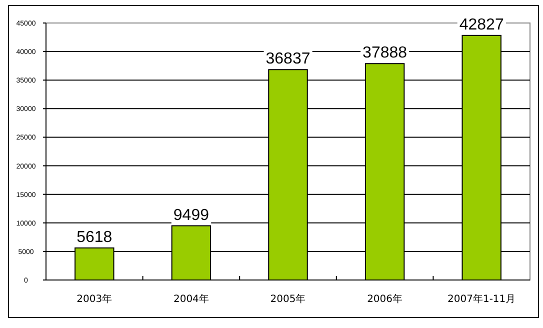 This screenshot has width=543, height=328. What do you see at coordinates (482, 299) in the screenshot?
I see `x-tick-label: 2007年1-11月` at bounding box center [482, 299].